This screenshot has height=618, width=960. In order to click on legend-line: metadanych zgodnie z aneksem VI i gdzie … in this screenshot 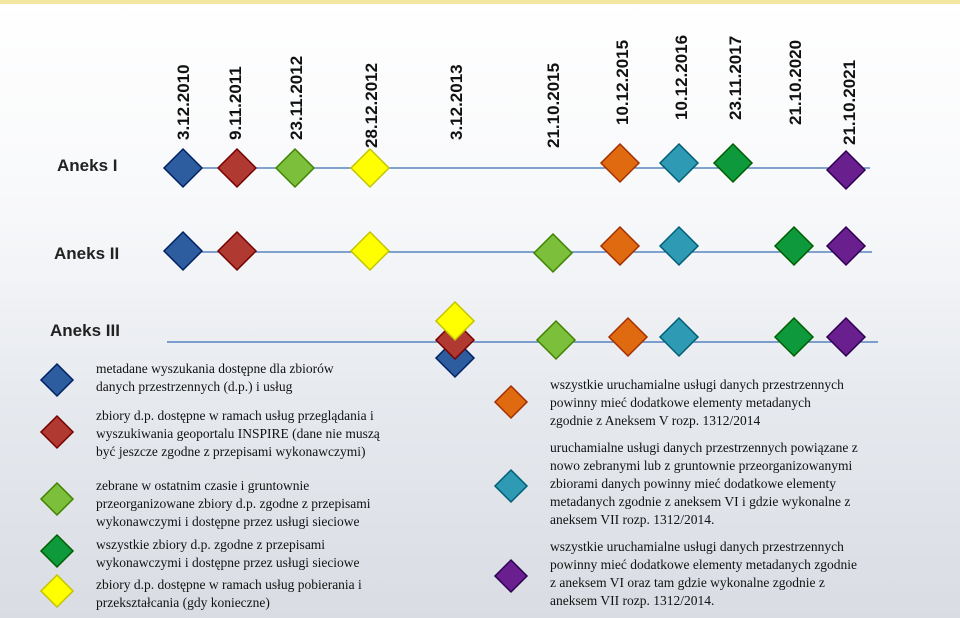, I will do `click(700, 501)`.